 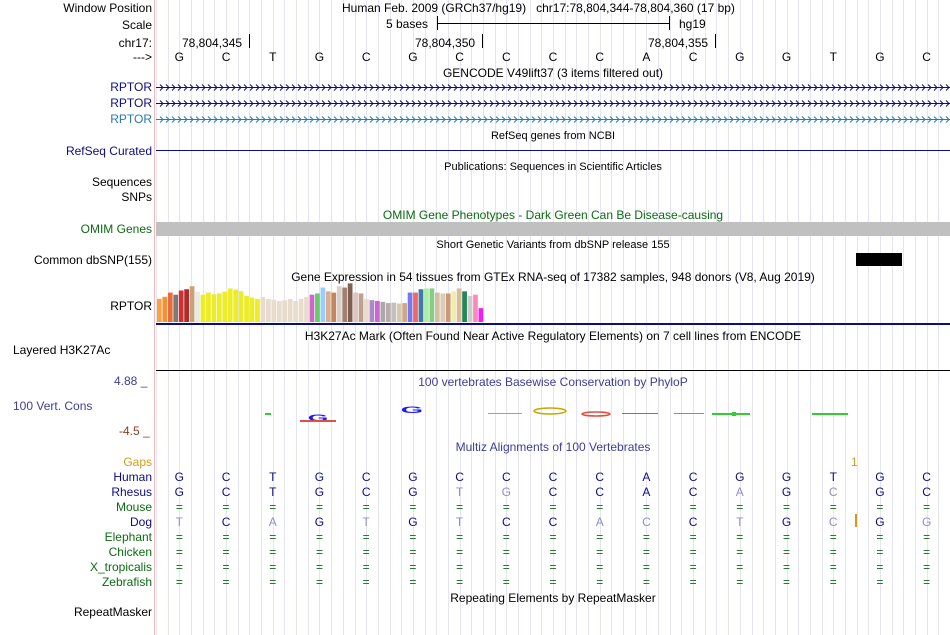 What do you see at coordinates (131, 306) in the screenshot?
I see `gtex-label: RPTOR` at bounding box center [131, 306].